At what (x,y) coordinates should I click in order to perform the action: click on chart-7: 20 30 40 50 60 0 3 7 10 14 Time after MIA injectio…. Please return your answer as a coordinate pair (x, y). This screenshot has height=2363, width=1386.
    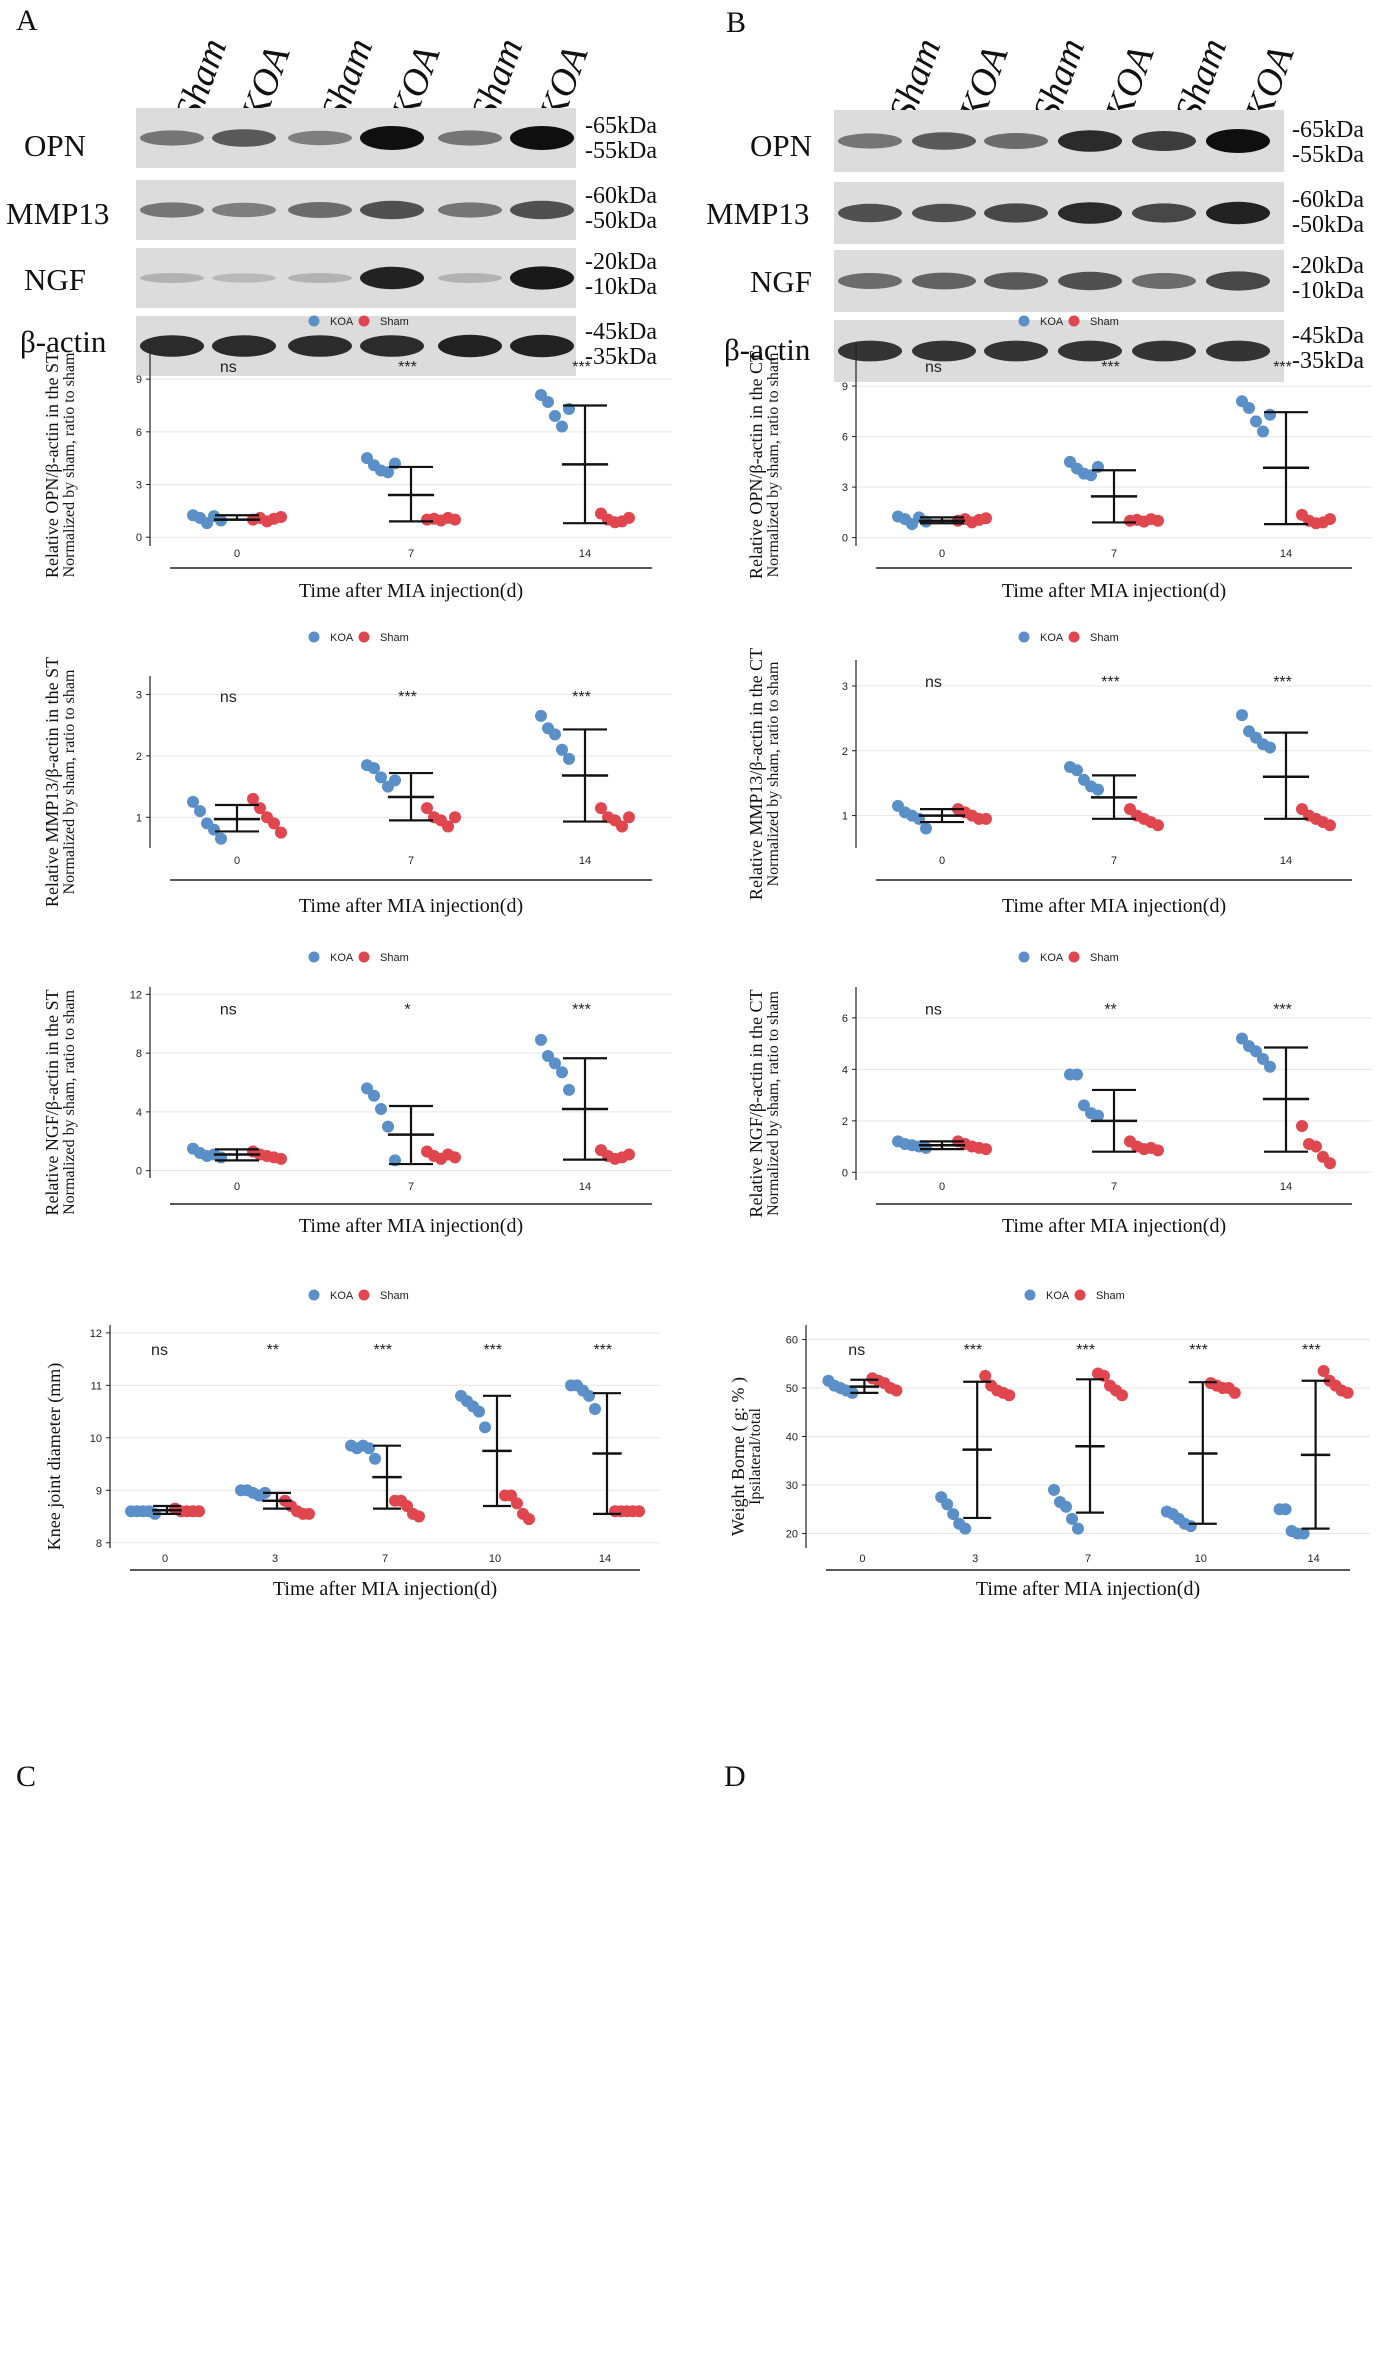
    Looking at the image, I should click on (1049, 1444).